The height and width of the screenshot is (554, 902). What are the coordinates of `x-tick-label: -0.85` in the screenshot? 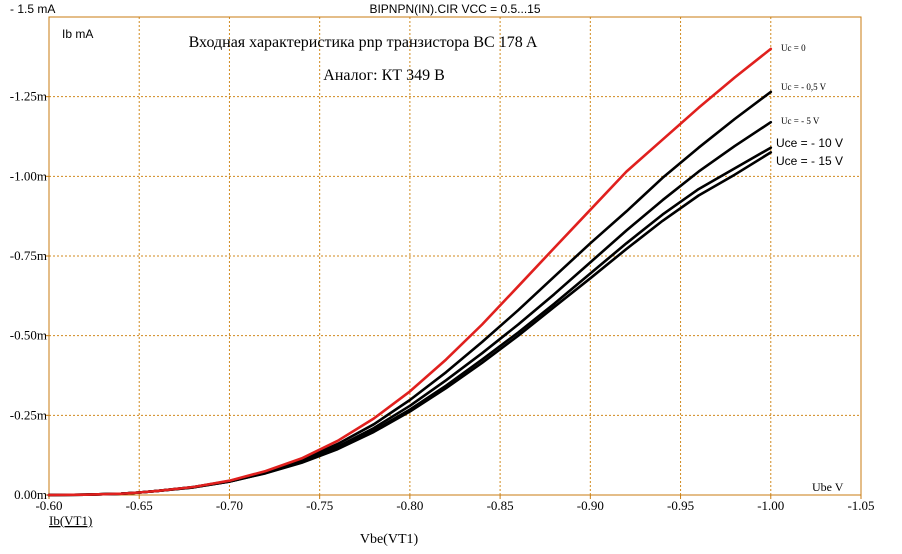 It's located at (500, 505).